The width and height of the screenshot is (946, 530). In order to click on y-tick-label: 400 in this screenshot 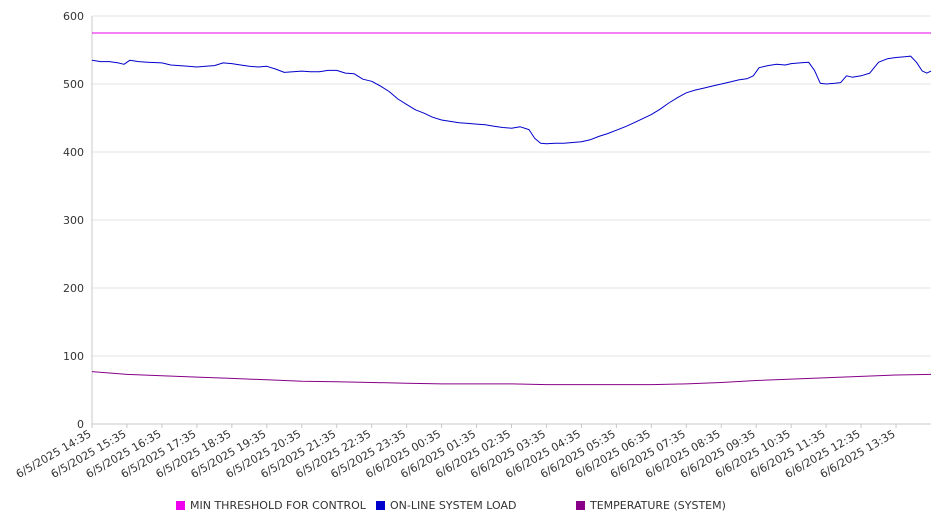, I will do `click(73, 152)`.